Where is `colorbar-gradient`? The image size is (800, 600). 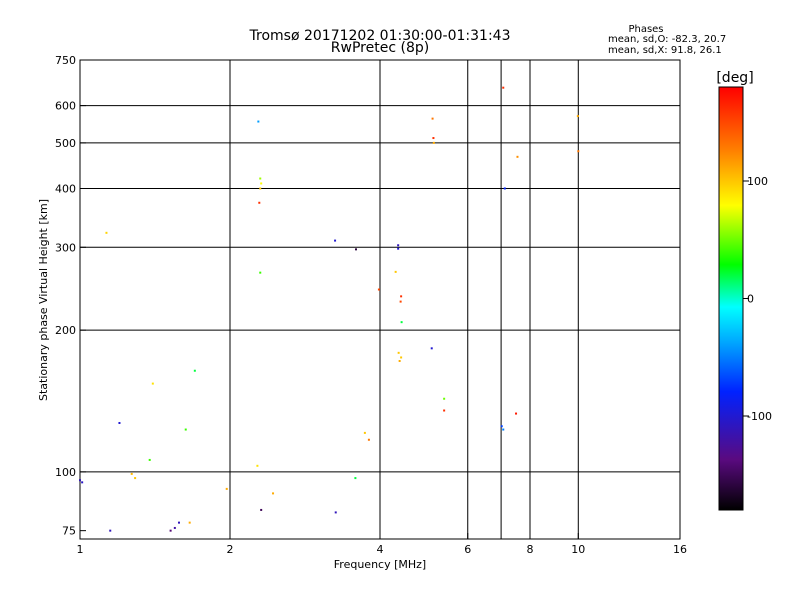
colorbar-gradient is located at coordinates (731, 298).